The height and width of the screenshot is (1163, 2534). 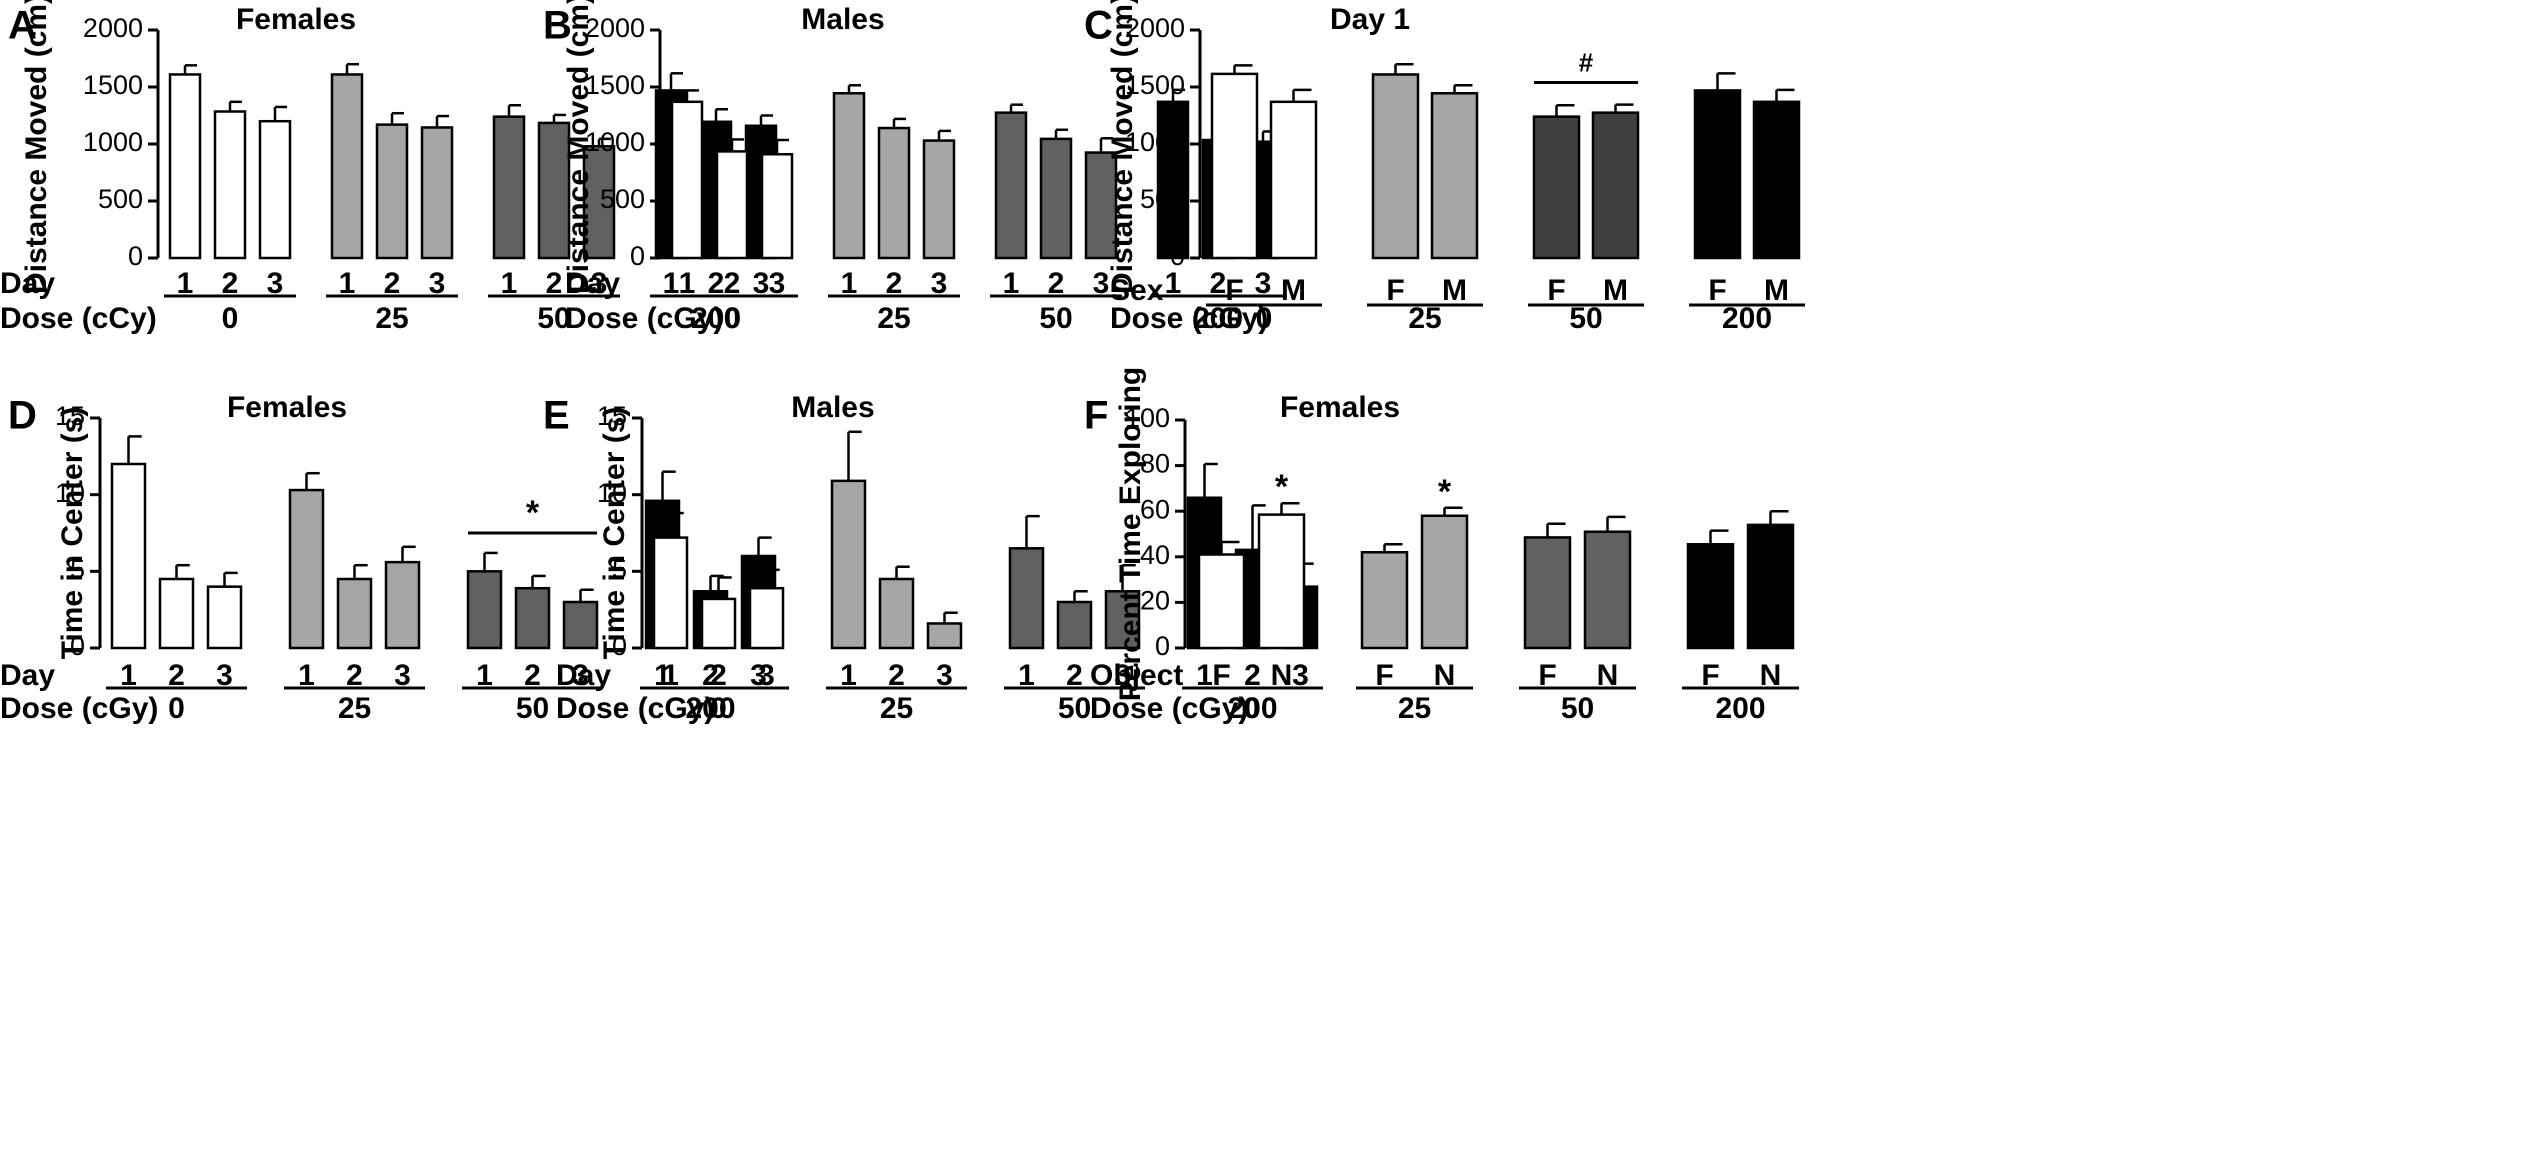 I want to click on y-axis-title: Time in Center (s), so click(x=614, y=533).